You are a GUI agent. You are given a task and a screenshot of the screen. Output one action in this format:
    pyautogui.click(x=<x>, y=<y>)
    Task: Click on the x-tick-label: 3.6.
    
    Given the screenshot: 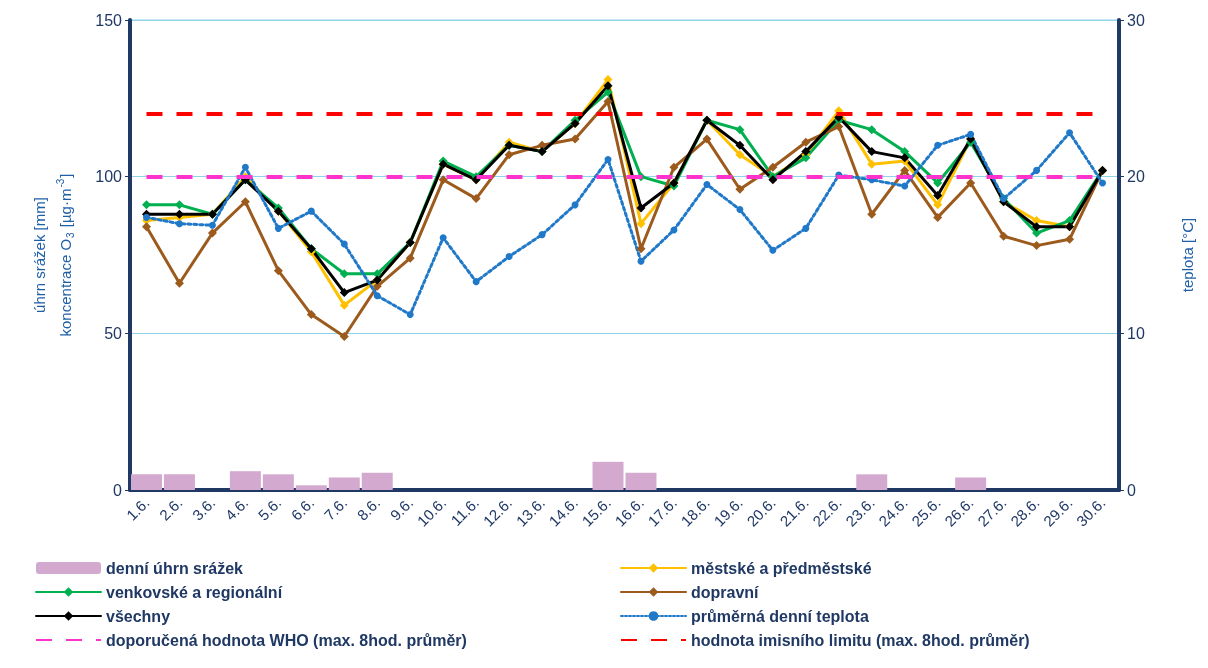 What is the action you would take?
    pyautogui.click(x=203, y=508)
    